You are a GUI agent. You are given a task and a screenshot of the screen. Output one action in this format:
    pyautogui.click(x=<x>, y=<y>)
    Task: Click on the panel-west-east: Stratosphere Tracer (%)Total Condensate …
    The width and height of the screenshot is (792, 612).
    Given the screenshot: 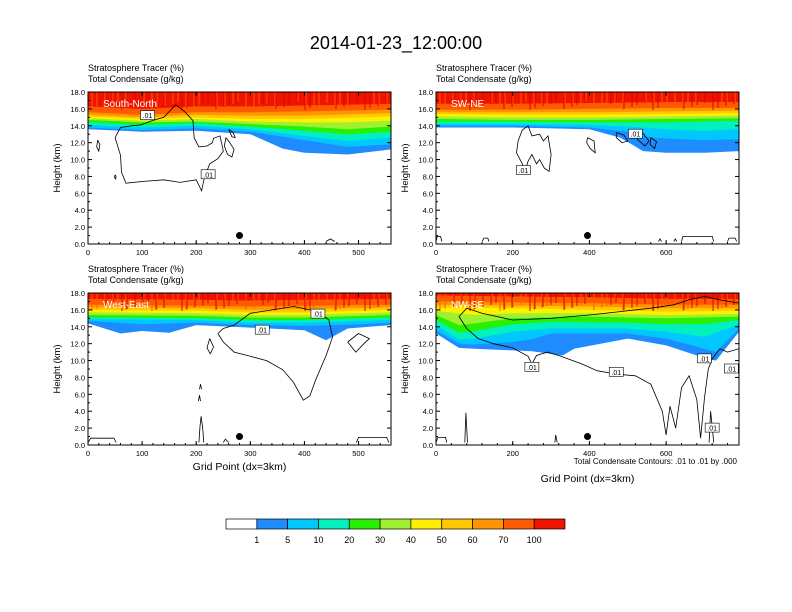 What is the action you would take?
    pyautogui.click(x=222, y=368)
    